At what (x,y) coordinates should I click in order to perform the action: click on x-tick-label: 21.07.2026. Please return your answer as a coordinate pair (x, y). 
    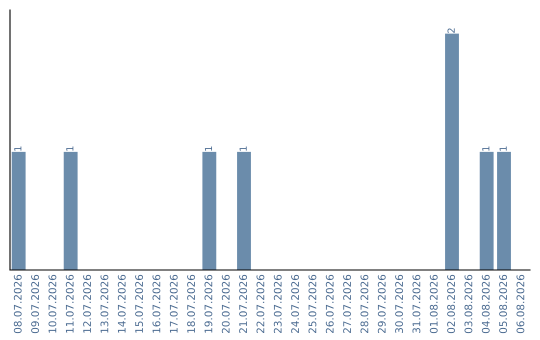
    Looking at the image, I should click on (243, 304).